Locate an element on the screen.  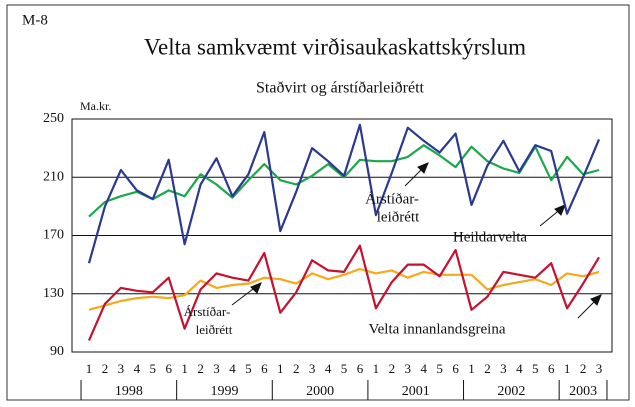
y-tick-label: 250 is located at coordinates (53, 118).